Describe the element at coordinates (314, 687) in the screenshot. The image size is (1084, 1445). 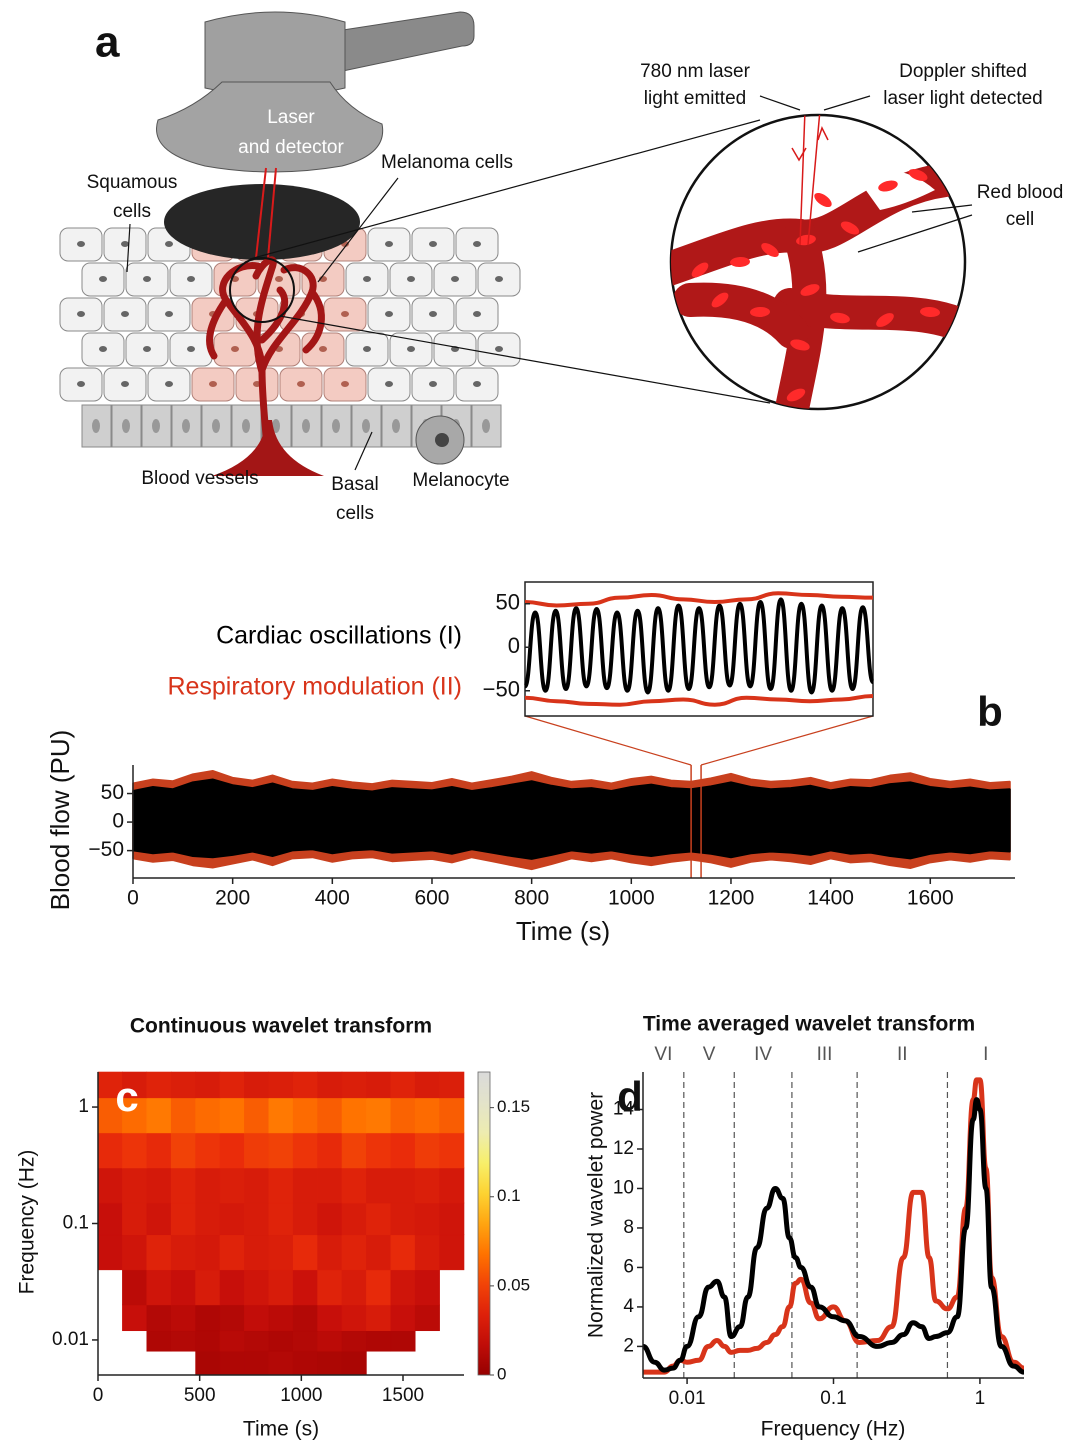
I see `legend-label: Respiratory modulation (II)` at that location.